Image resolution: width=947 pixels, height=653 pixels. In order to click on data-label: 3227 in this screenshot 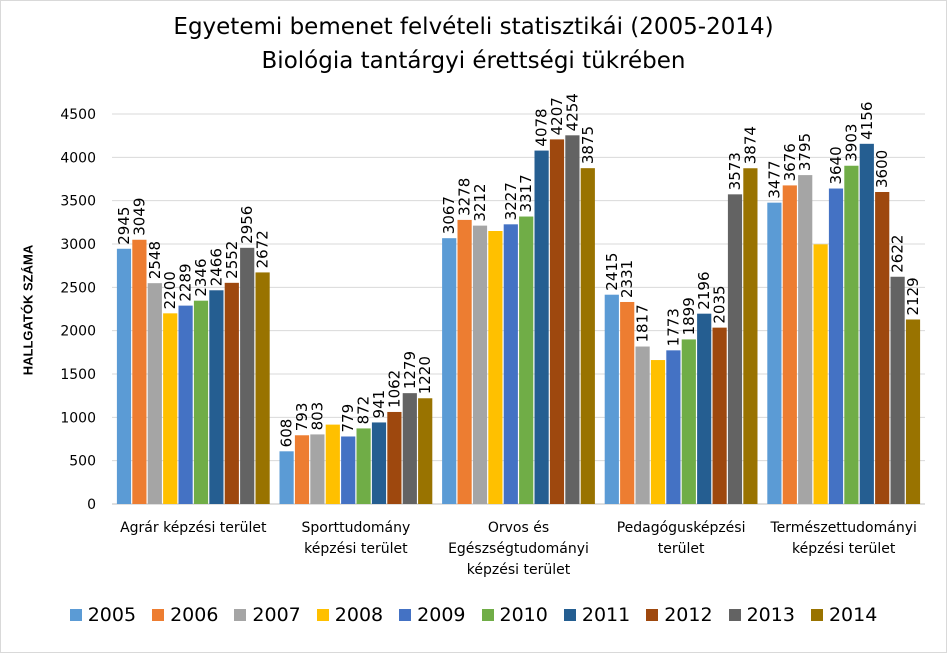, I will do `click(511, 201)`.